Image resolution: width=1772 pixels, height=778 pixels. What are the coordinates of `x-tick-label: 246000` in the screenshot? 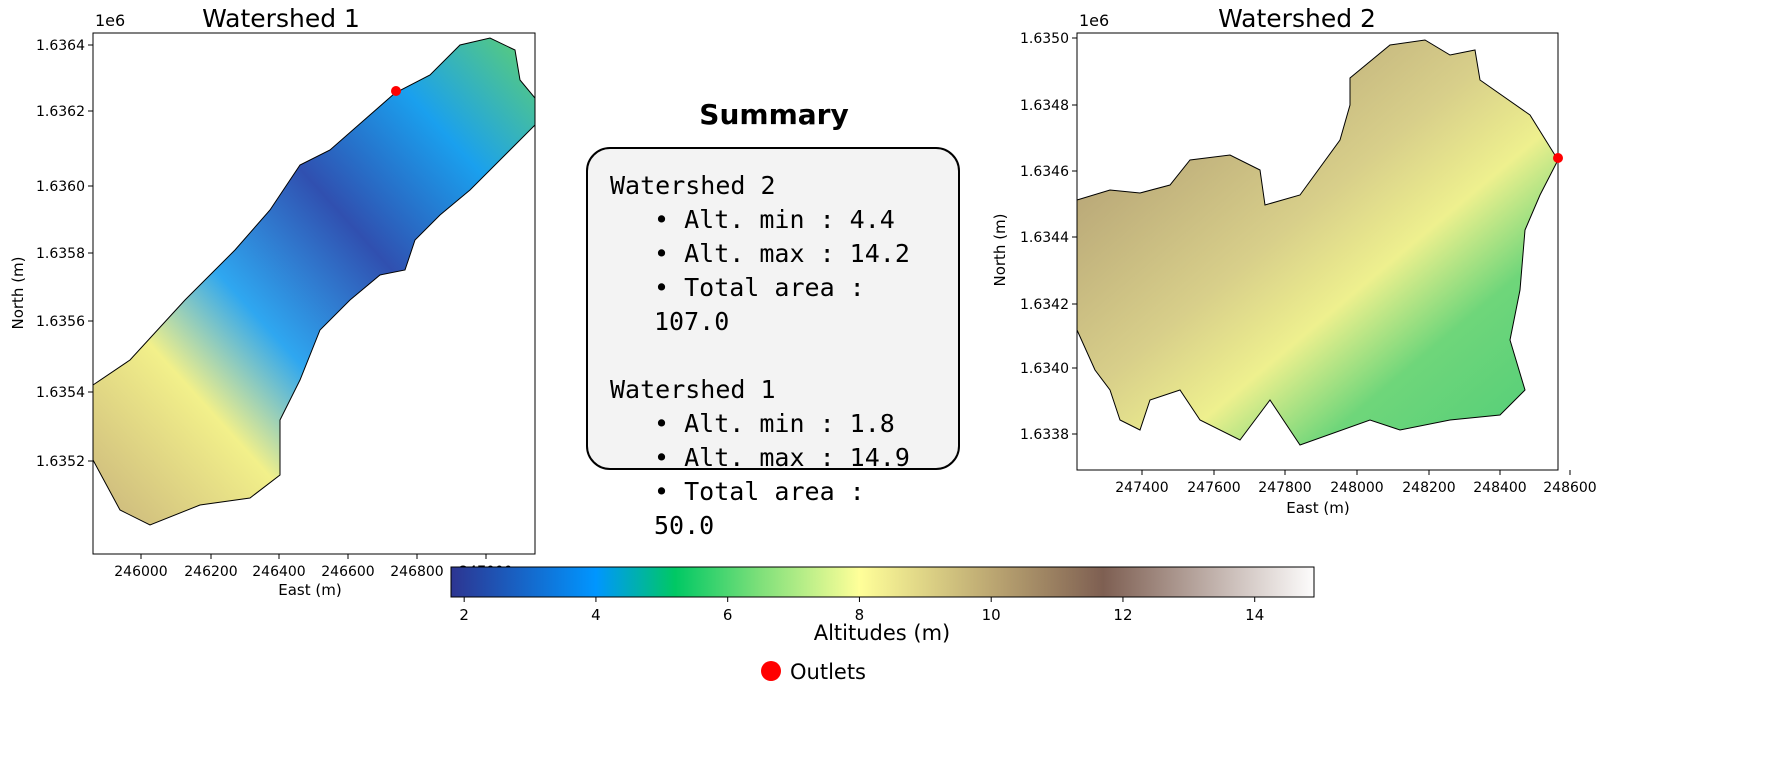 It's located at (140, 572).